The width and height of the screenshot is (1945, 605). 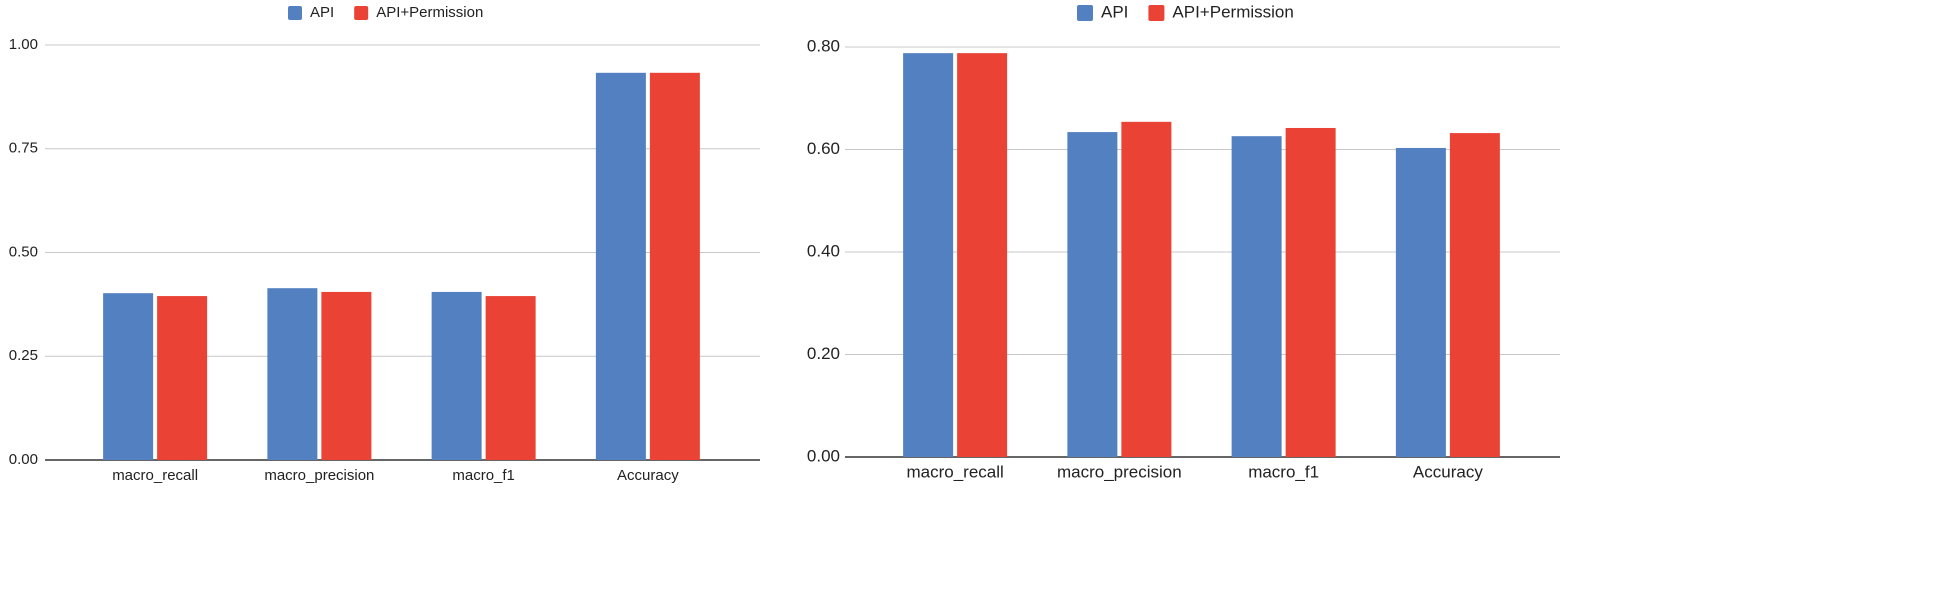 What do you see at coordinates (823, 250) in the screenshot?
I see `y-tick-label: 0.40` at bounding box center [823, 250].